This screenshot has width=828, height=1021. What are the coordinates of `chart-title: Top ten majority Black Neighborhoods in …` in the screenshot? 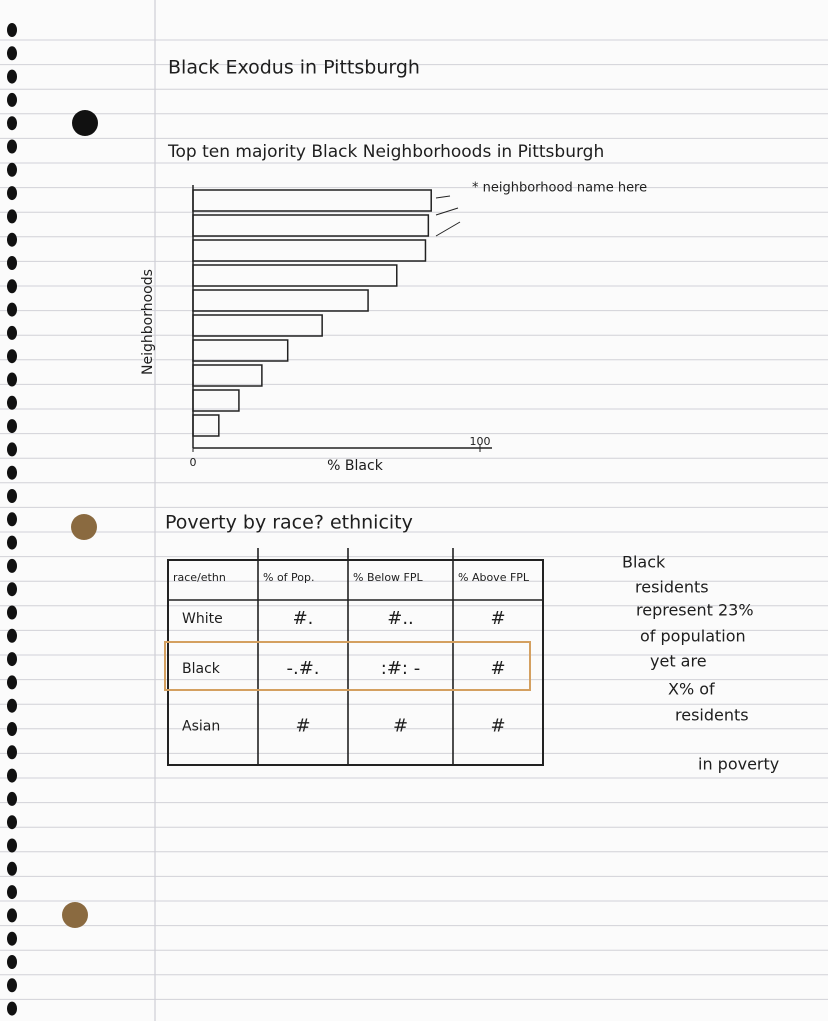 It's located at (385, 152).